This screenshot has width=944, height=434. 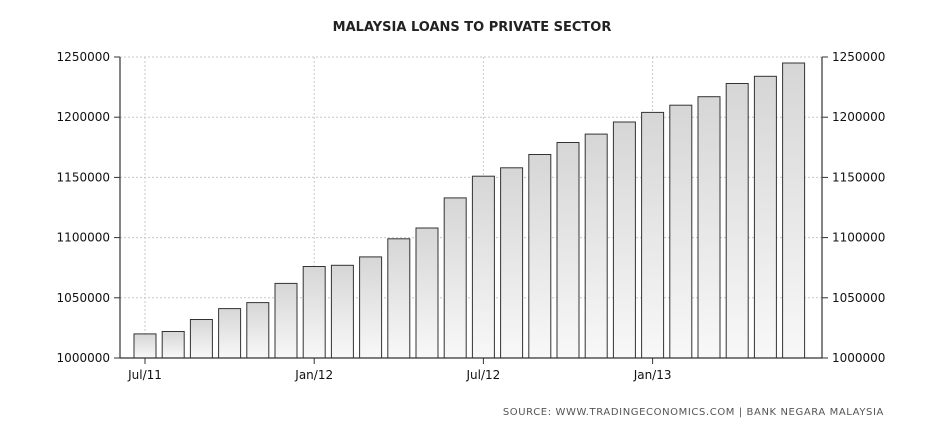 What do you see at coordinates (858, 238) in the screenshot?
I see `y-tick-label-right: 1100000` at bounding box center [858, 238].